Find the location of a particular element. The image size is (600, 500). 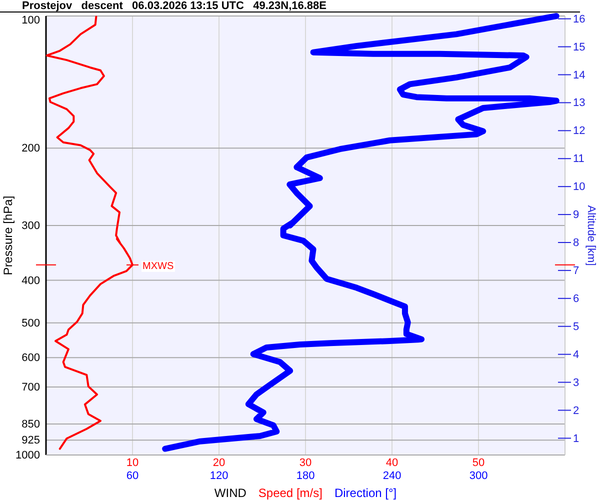

y2-tick-label: 14 is located at coordinates (579, 75).